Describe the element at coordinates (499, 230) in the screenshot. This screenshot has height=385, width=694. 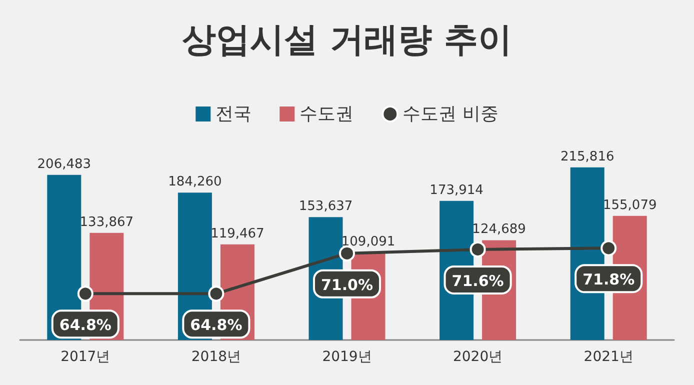
I see `data-label: 124,689` at that location.